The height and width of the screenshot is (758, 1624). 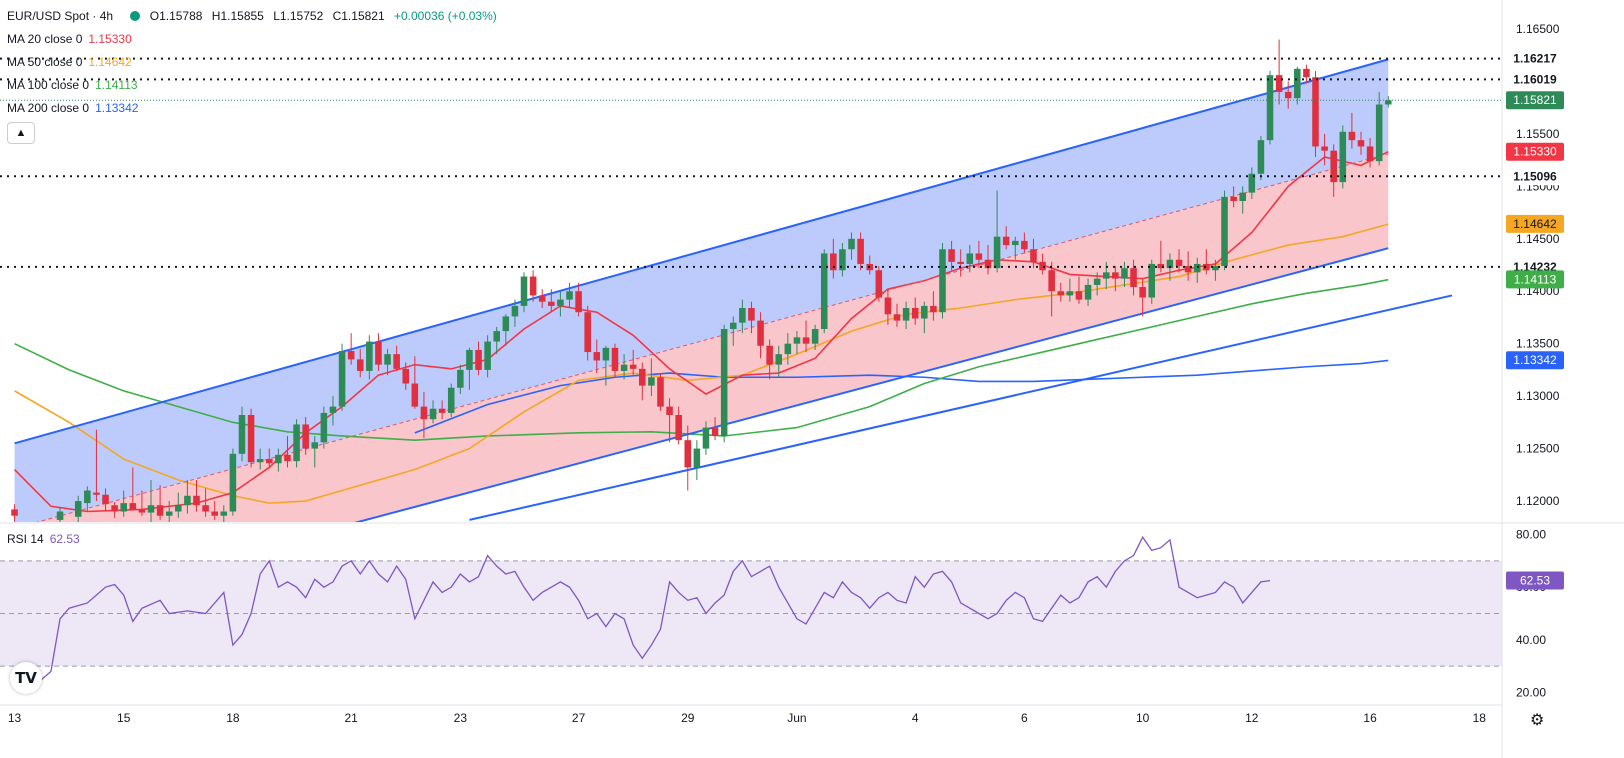 I want to click on rsi-legend: RSI 14 62.53, so click(x=43, y=539).